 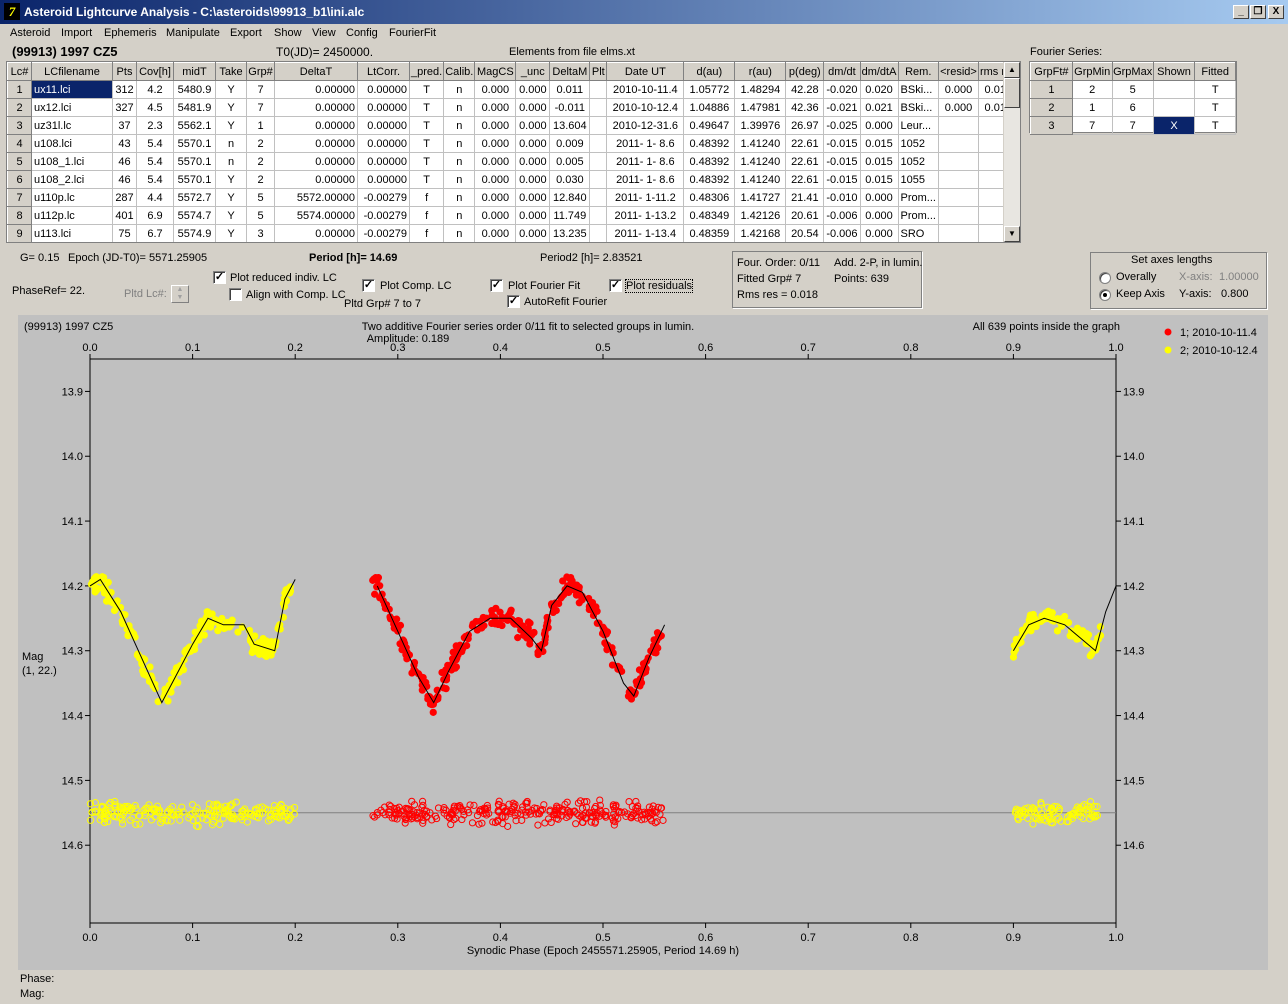 What do you see at coordinates (383, 197) in the screenshot?
I see `table-cell: -0.00279` at bounding box center [383, 197].